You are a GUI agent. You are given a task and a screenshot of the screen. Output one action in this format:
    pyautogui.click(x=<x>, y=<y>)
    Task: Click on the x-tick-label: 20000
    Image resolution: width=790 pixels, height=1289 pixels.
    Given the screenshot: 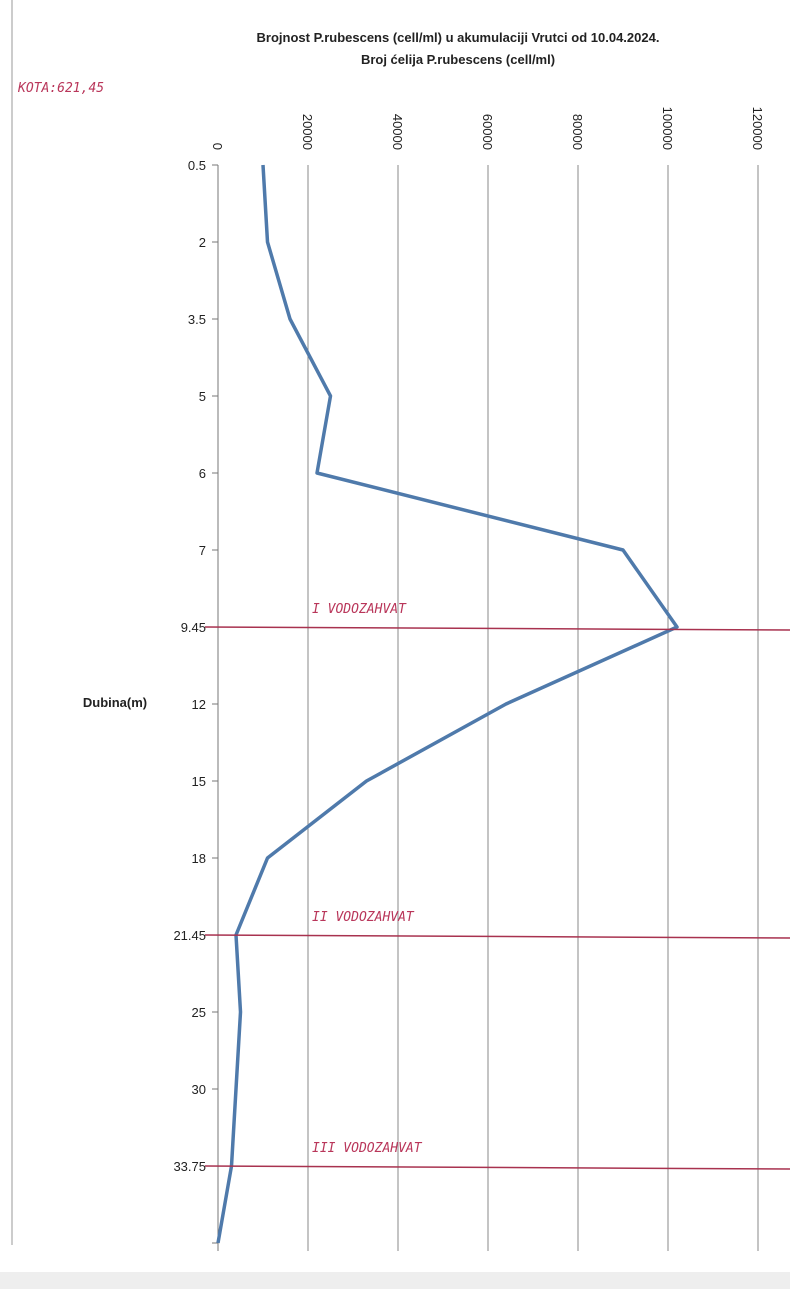 What is the action you would take?
    pyautogui.click(x=307, y=132)
    